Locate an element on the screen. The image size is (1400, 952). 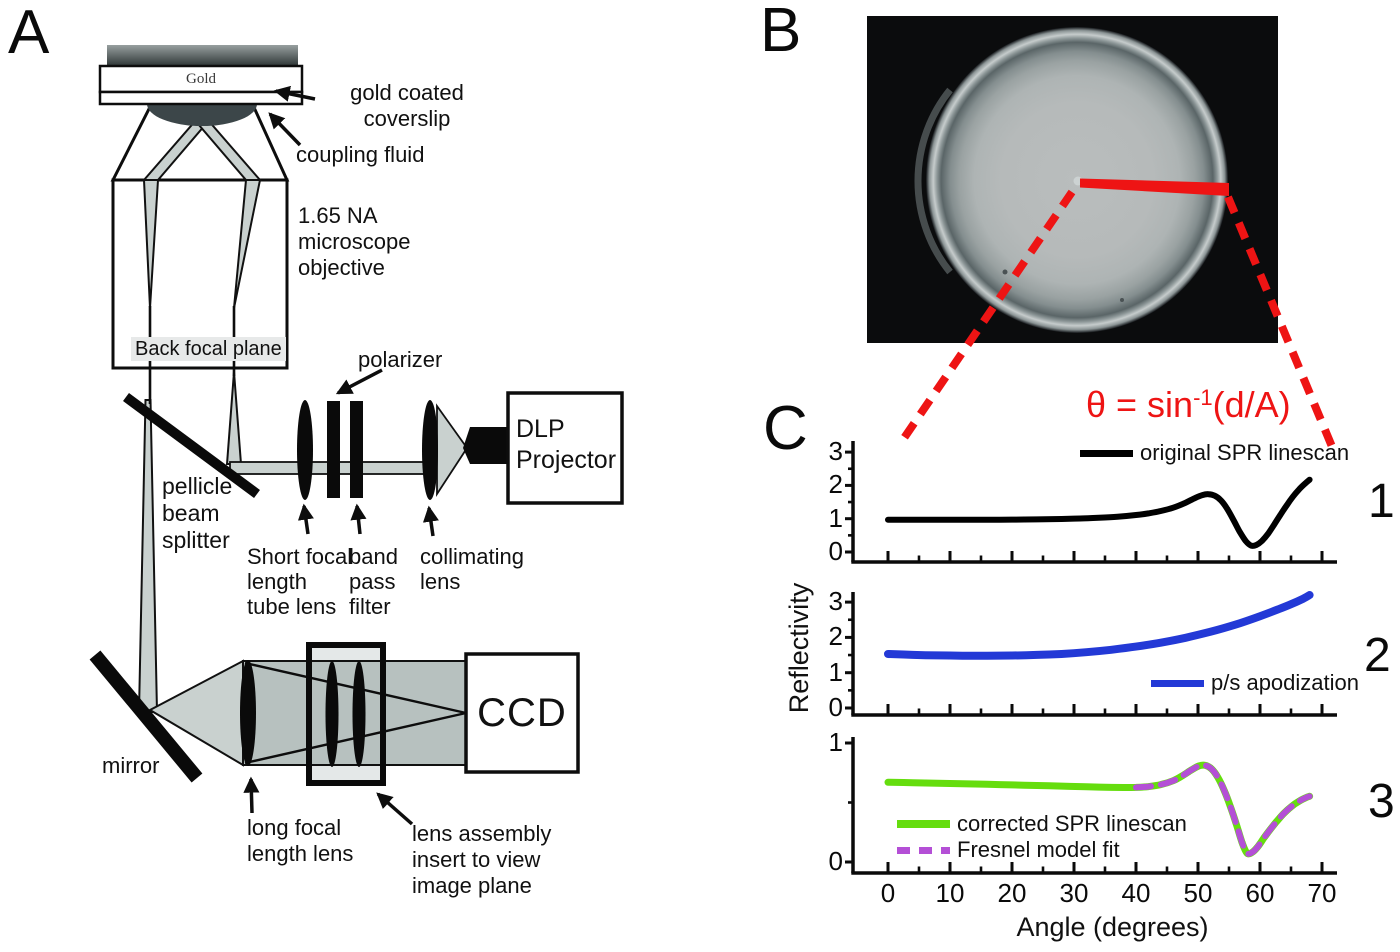
bandpass-label: band pass filter is located at coordinates (373, 581).